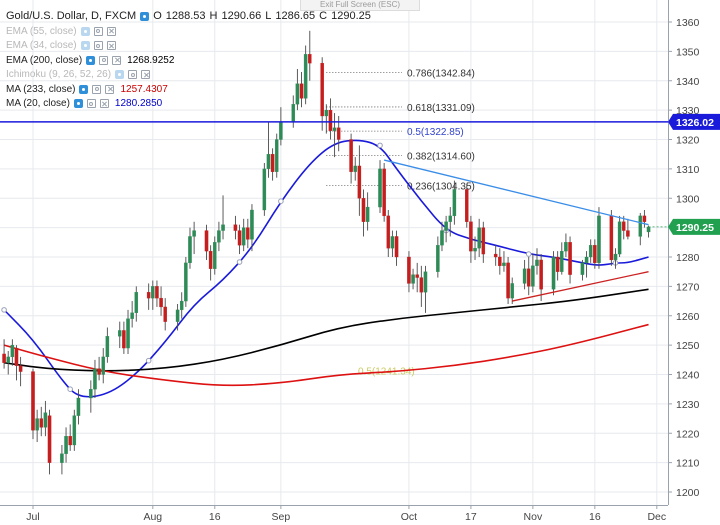 This screenshot has width=720, height=525. Describe the element at coordinates (580, 286) in the screenshot. I see `trendline-support` at that location.